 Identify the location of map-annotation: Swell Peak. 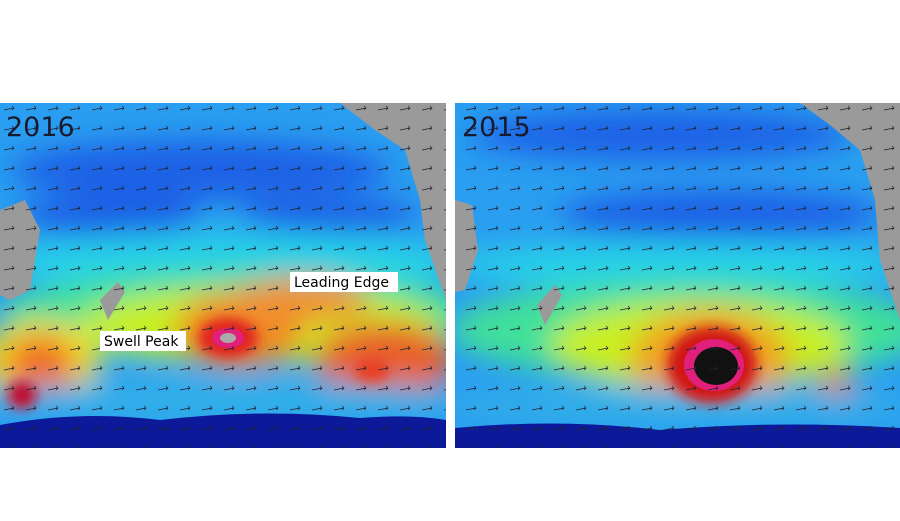
(141, 342).